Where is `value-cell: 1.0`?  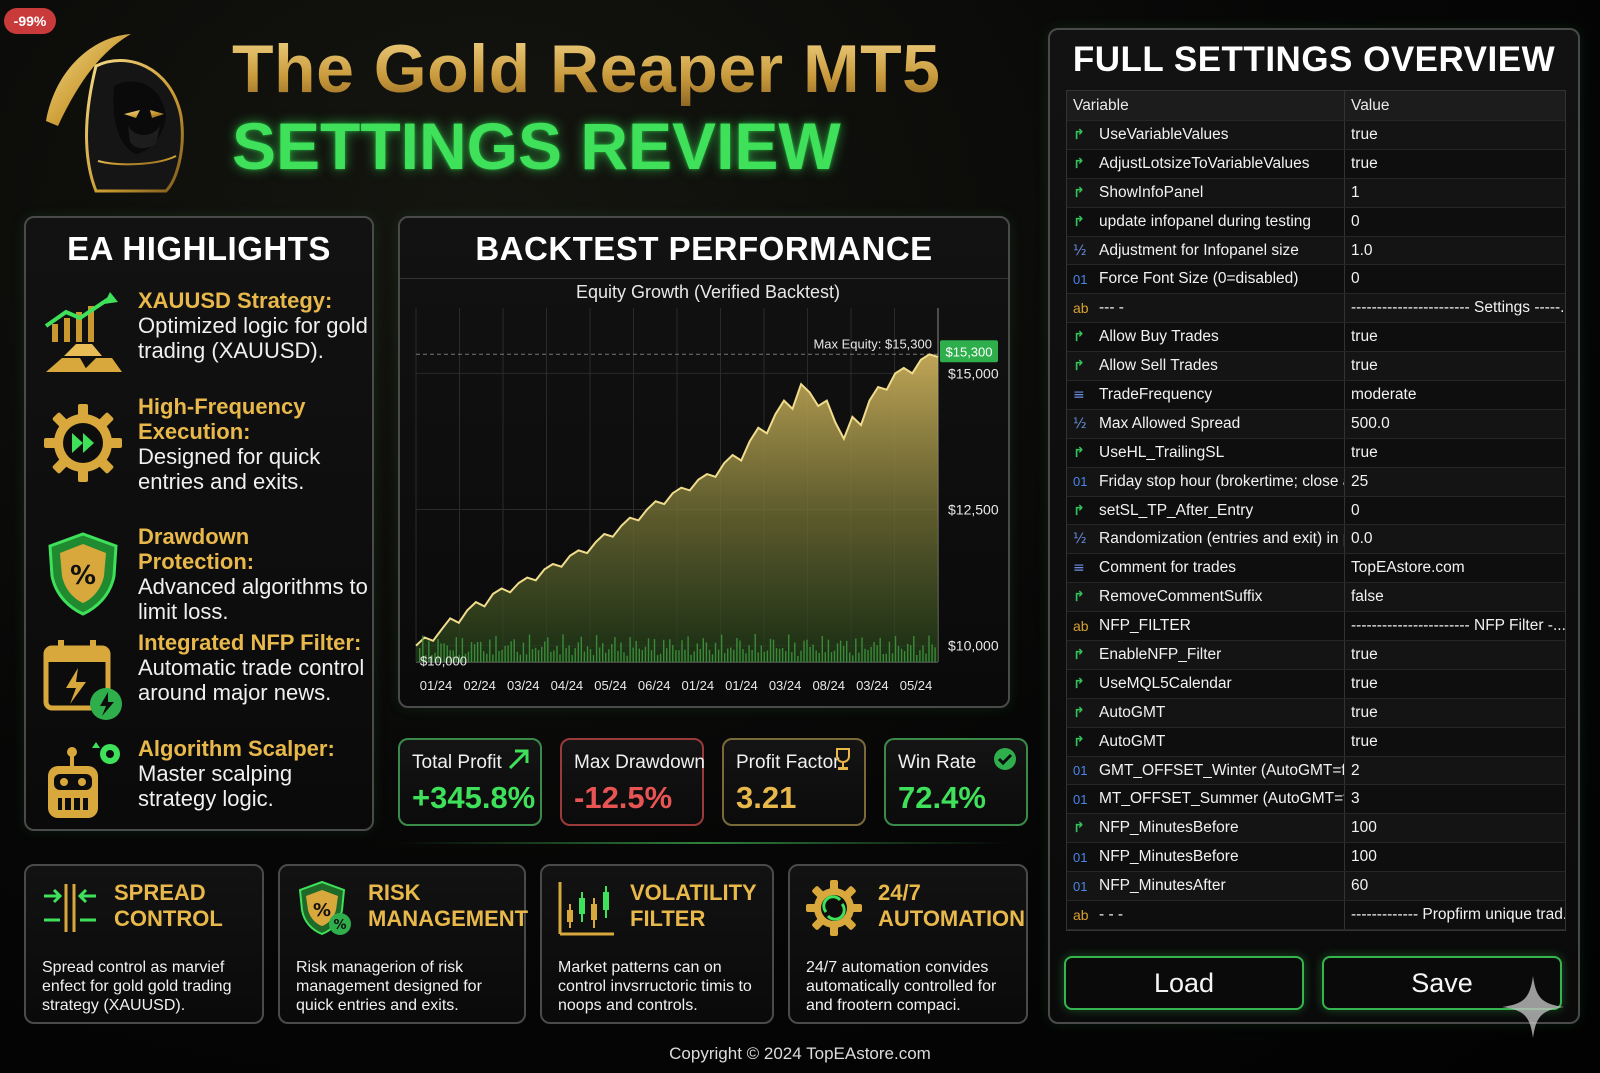 value-cell: 1.0 is located at coordinates (1362, 250).